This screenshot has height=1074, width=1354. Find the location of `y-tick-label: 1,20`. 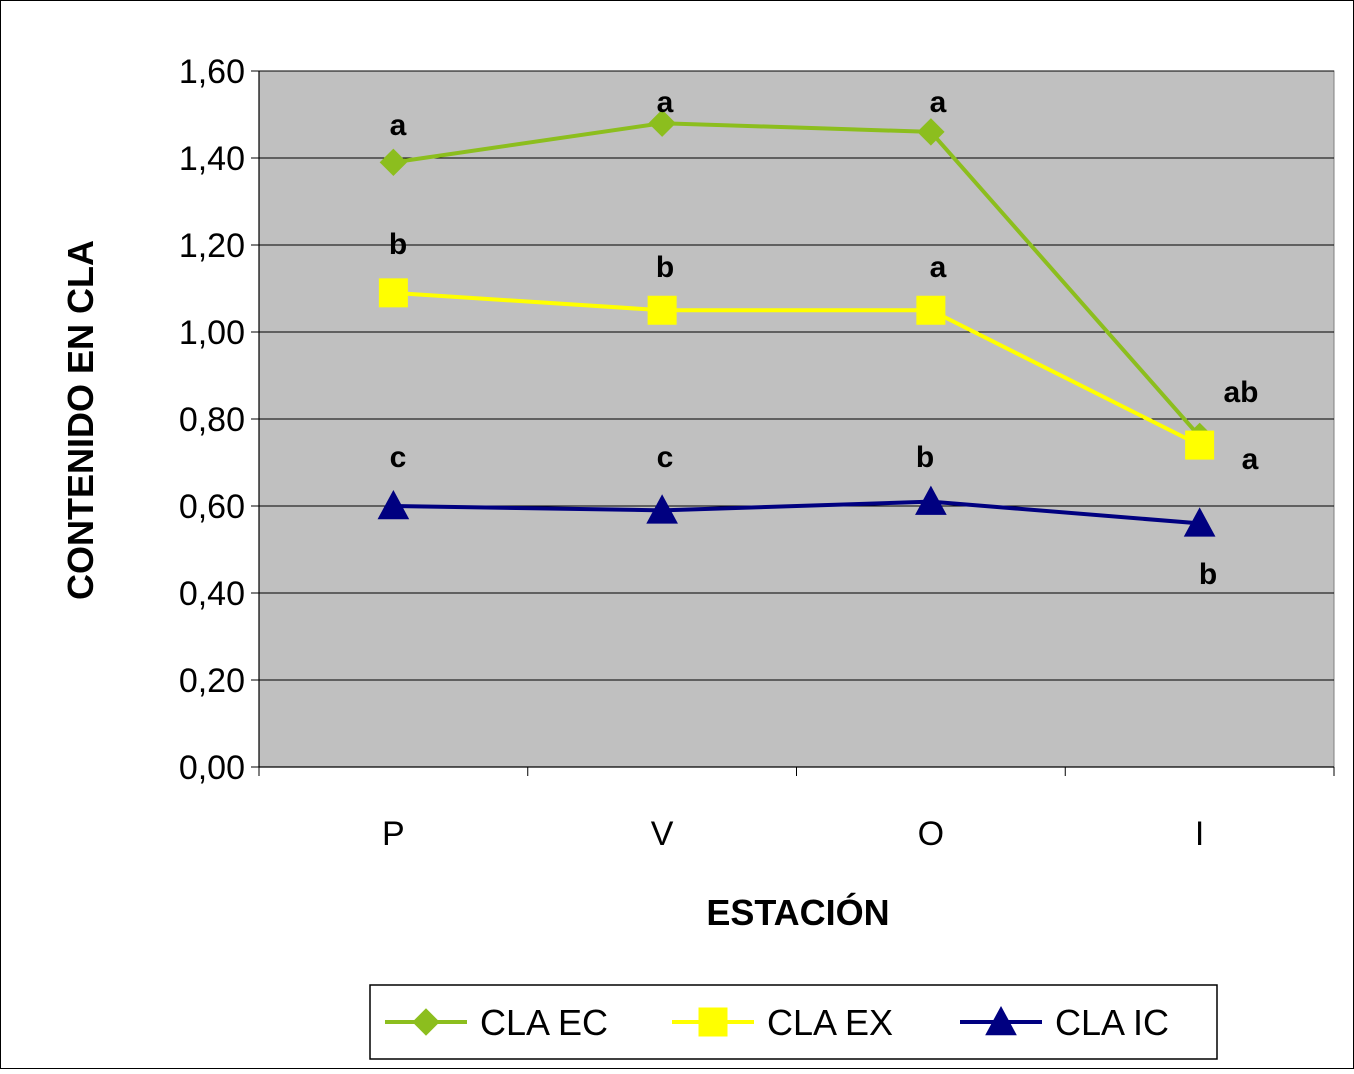

y-tick-label: 1,20 is located at coordinates (212, 246).